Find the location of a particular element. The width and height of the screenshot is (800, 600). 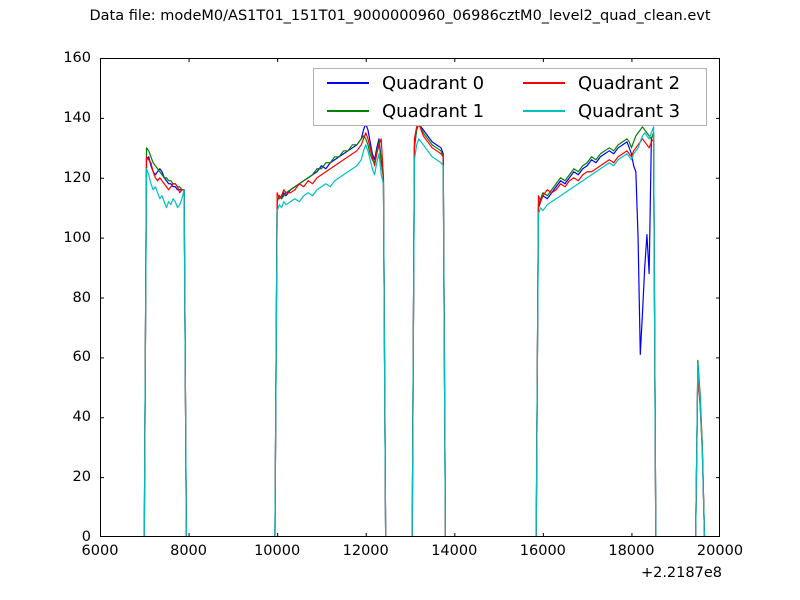

y-tick-label: 120 is located at coordinates (77, 177).